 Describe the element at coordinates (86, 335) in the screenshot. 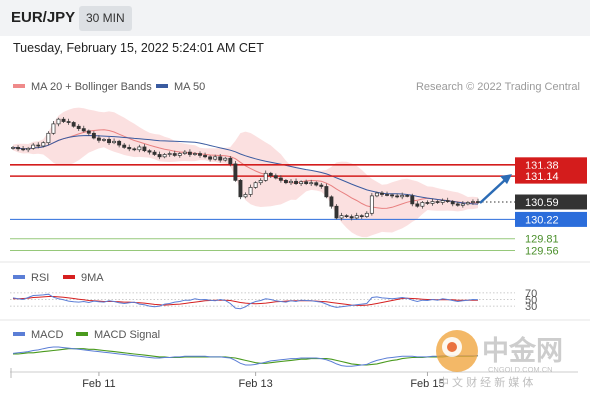

I see `macd-legend: MACD MACD Signal` at that location.